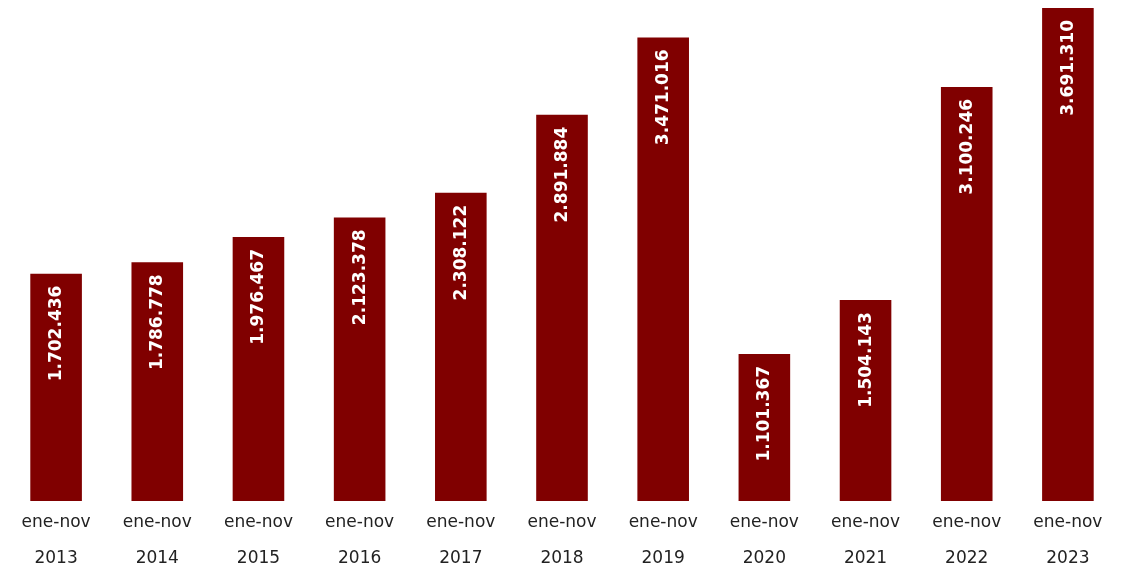 This screenshot has width=1124, height=570. Describe the element at coordinates (461, 538) in the screenshot. I see `x-tick-label: ene-nov 2017` at that location.